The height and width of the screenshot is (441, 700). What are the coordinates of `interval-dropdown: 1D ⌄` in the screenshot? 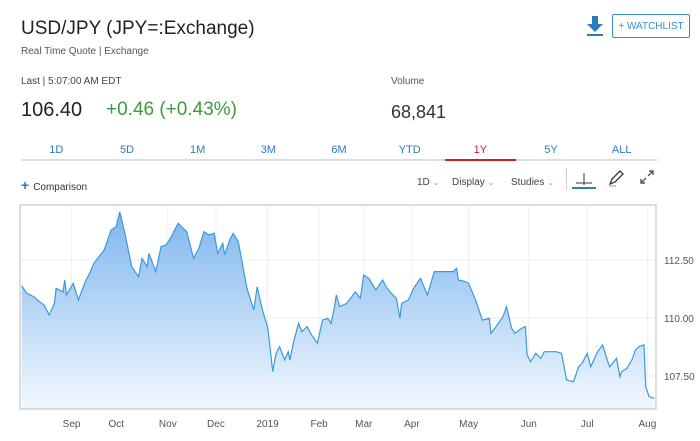 It's located at (428, 182).